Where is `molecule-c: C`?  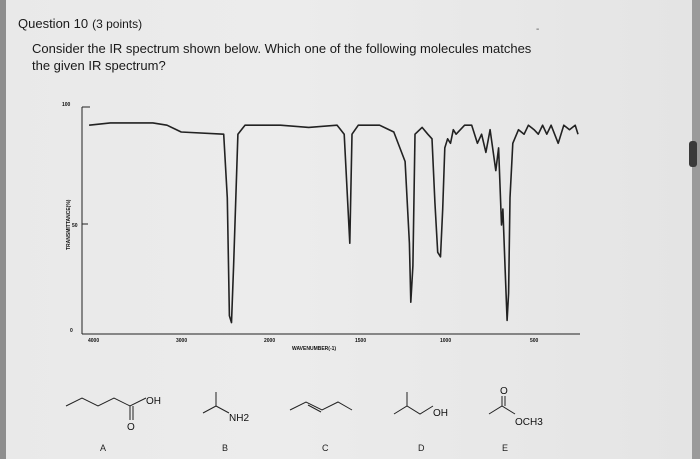
molecule-c: C is located at coordinates (321, 427).